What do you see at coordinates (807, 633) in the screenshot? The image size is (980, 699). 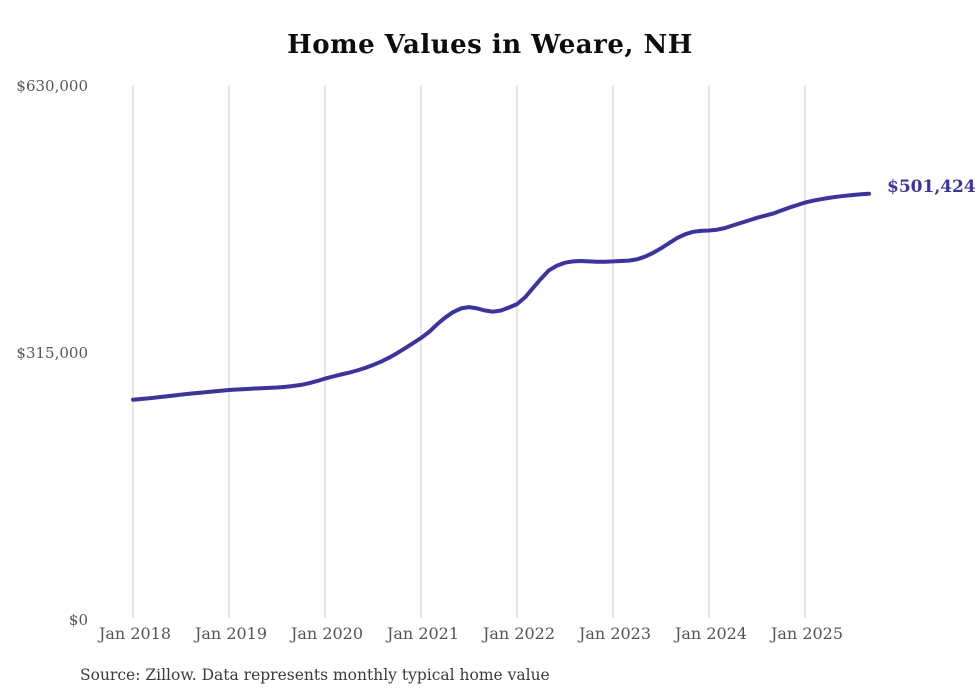 I see `x-axis-tick-jan-2025: Jan 2025` at bounding box center [807, 633].